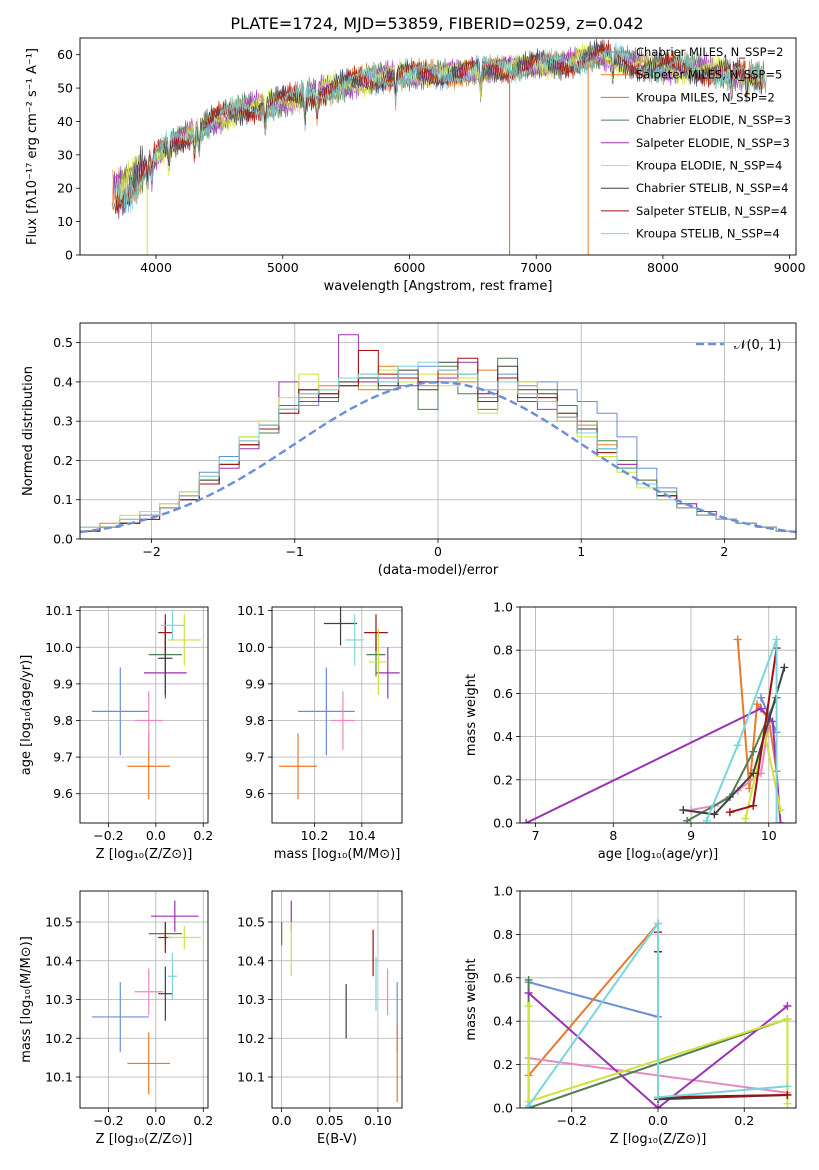 The height and width of the screenshot is (1170, 819). Describe the element at coordinates (255, 757) in the screenshot. I see `y-tick-label: 9.7` at that location.